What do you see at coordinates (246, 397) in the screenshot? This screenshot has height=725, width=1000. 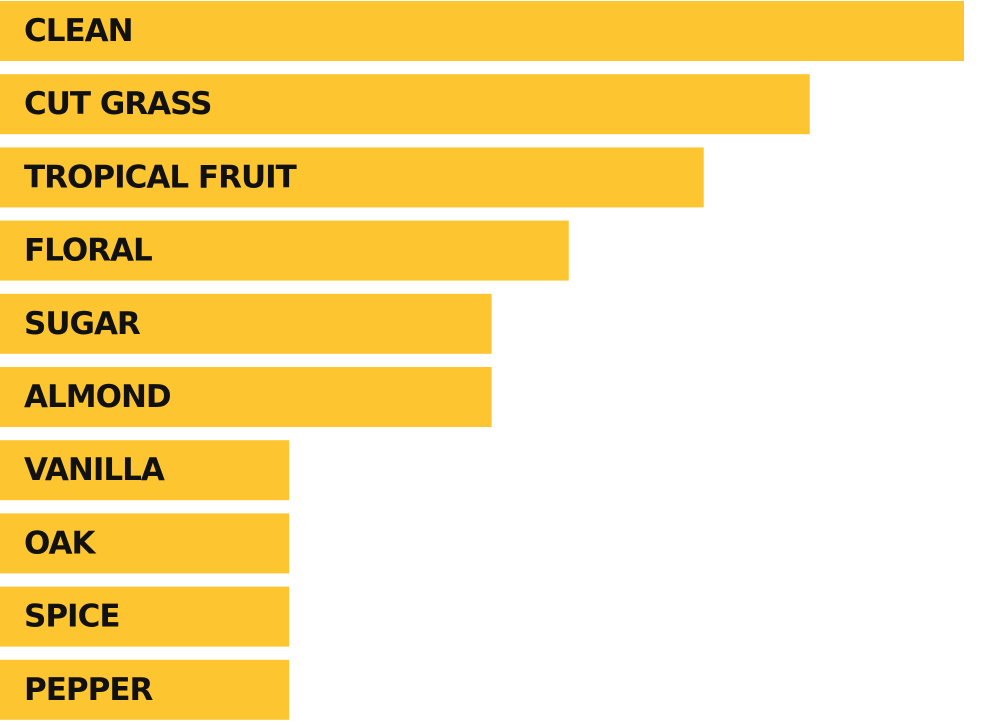 I see `bar-almond` at bounding box center [246, 397].